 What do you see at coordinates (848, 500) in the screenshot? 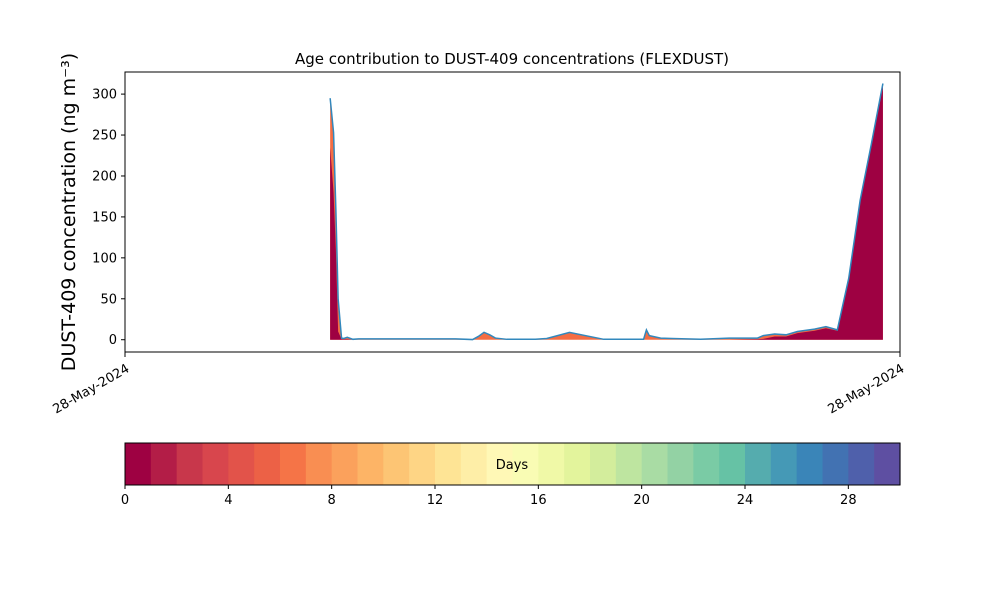
I see `colorbar-tick-label: 28` at bounding box center [848, 500].